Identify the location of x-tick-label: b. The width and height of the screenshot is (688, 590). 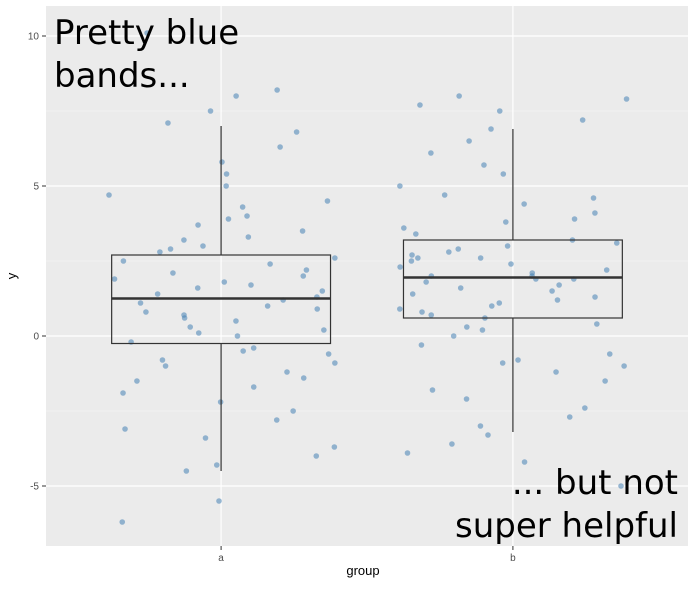
(513, 558).